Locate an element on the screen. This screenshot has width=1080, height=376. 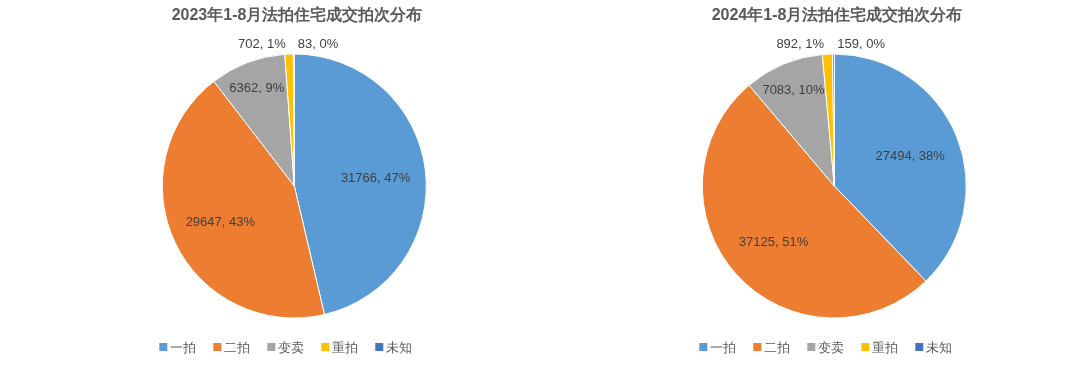
chart-title: 2023年1-8月法拍住宅成交拍次分布 is located at coordinates (297, 14).